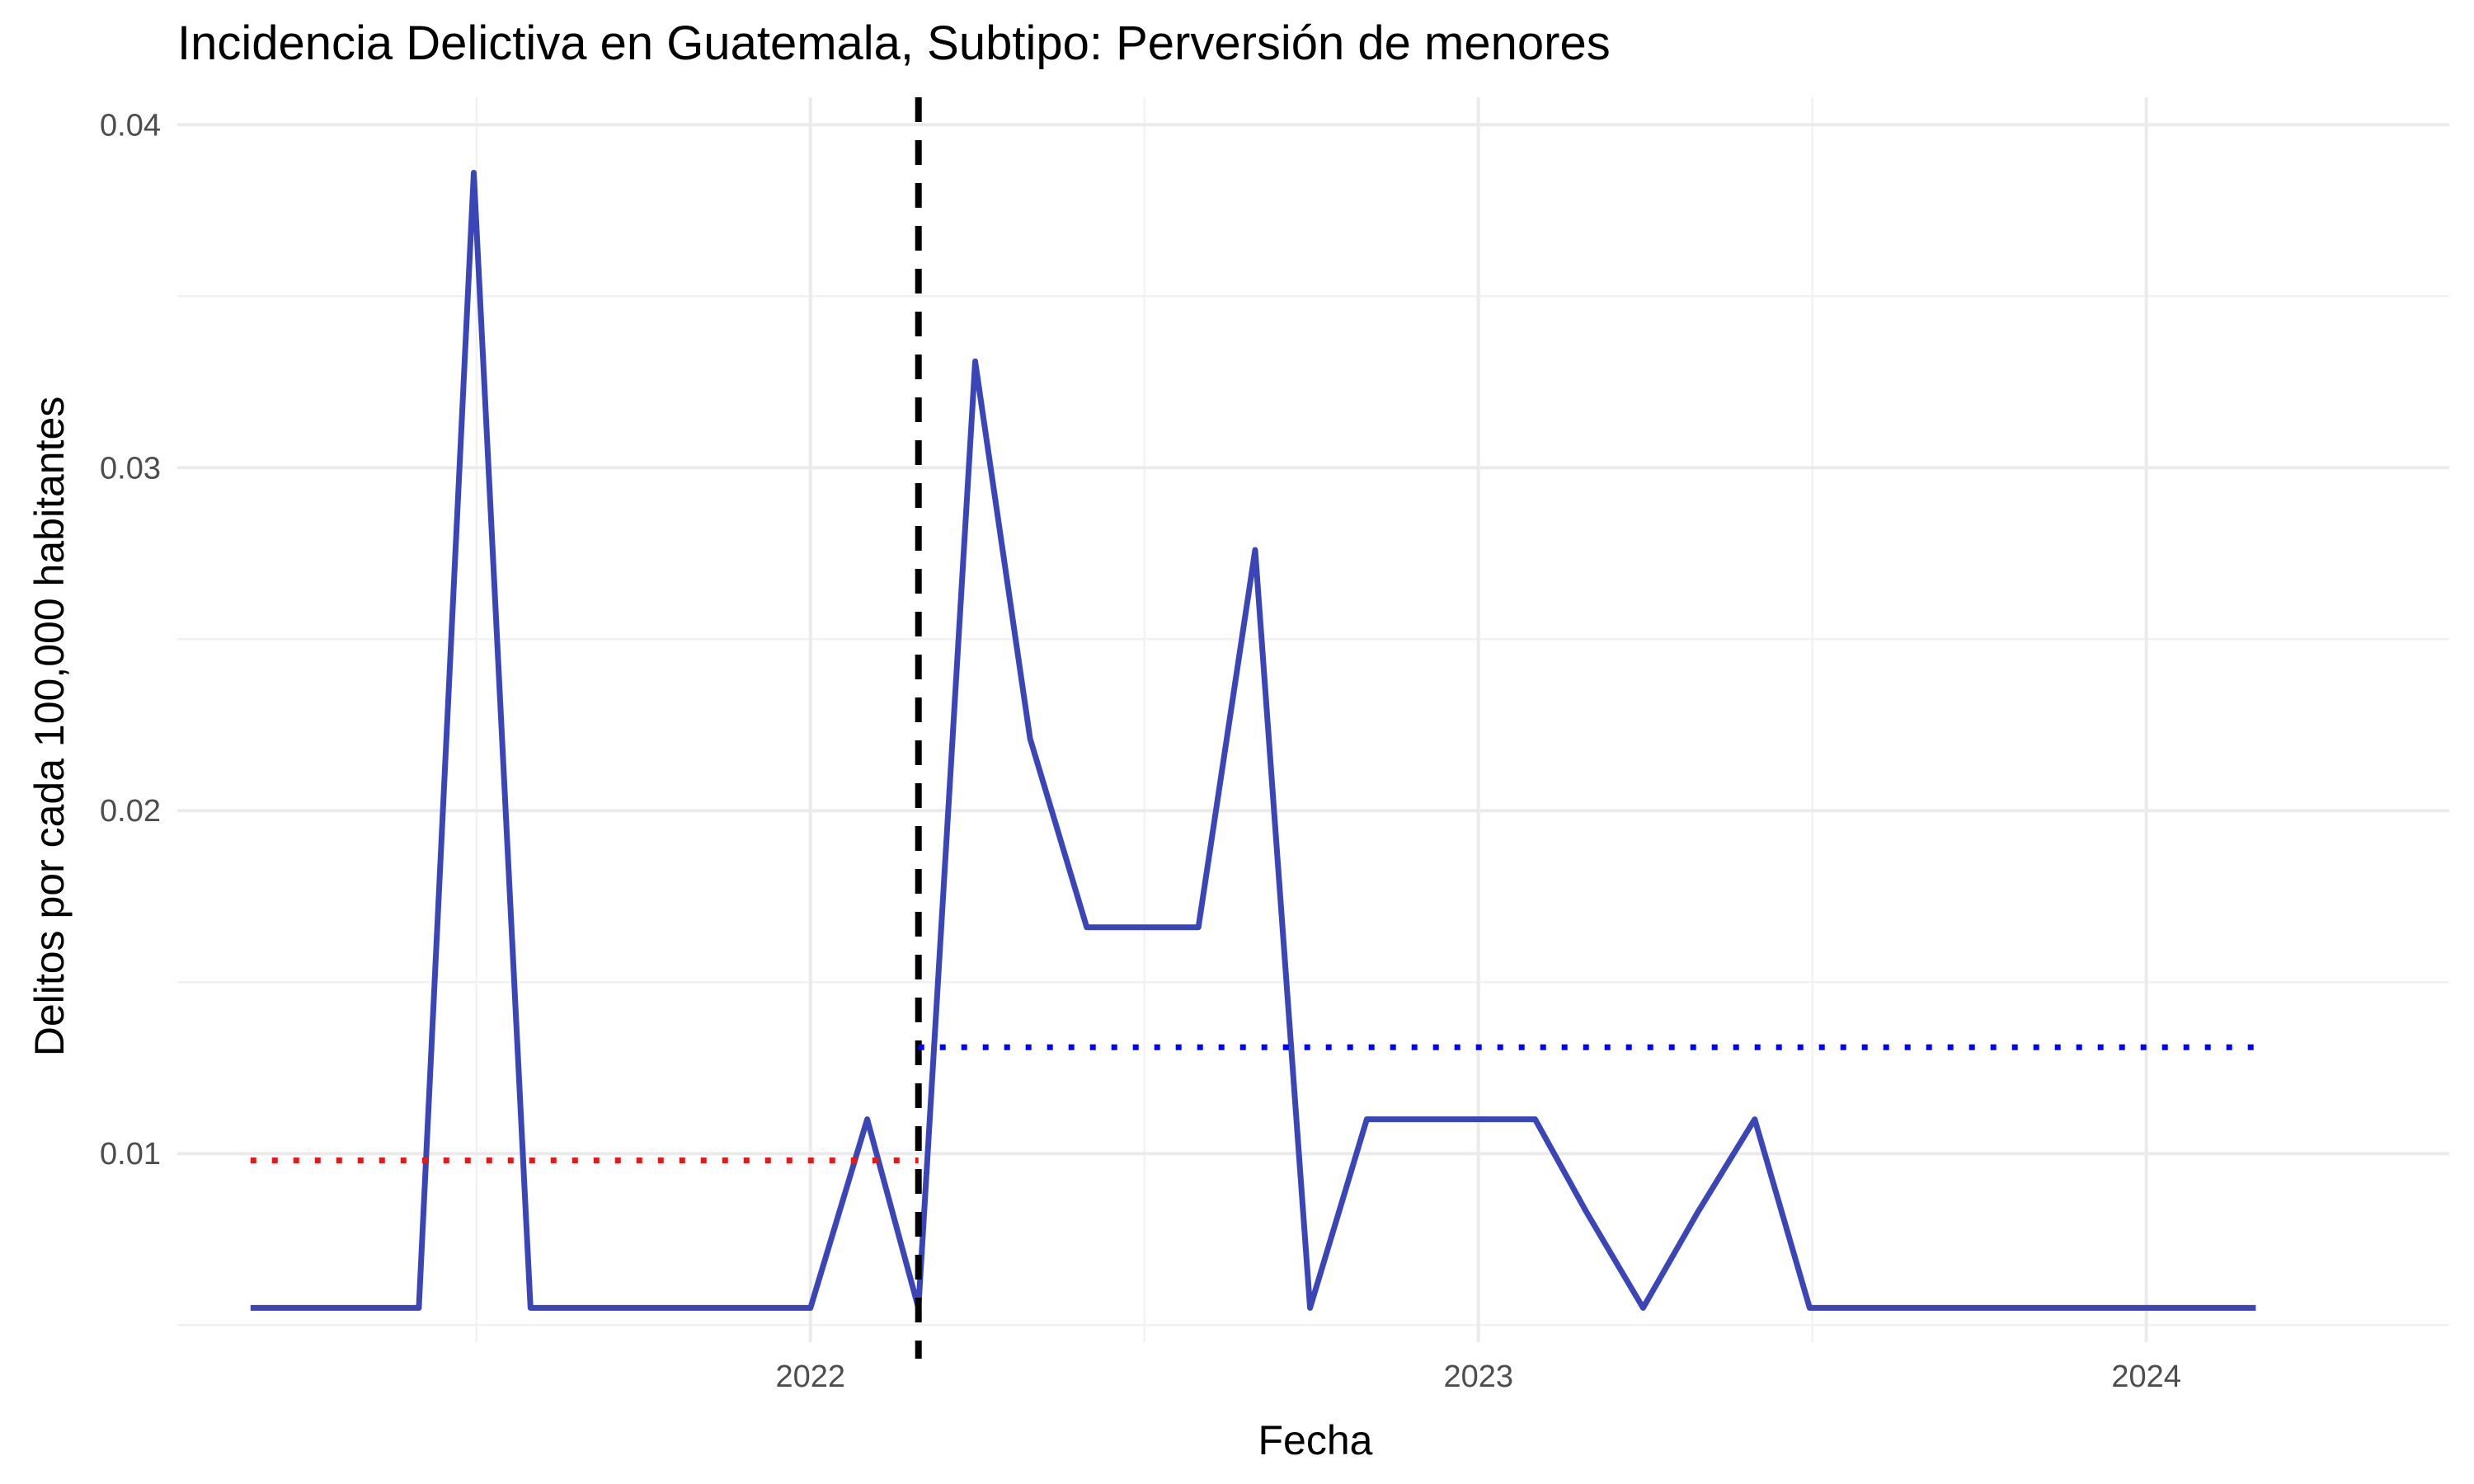 This screenshot has height=1484, width=2474. What do you see at coordinates (1315, 1440) in the screenshot?
I see `x-axis-label: Fecha` at bounding box center [1315, 1440].